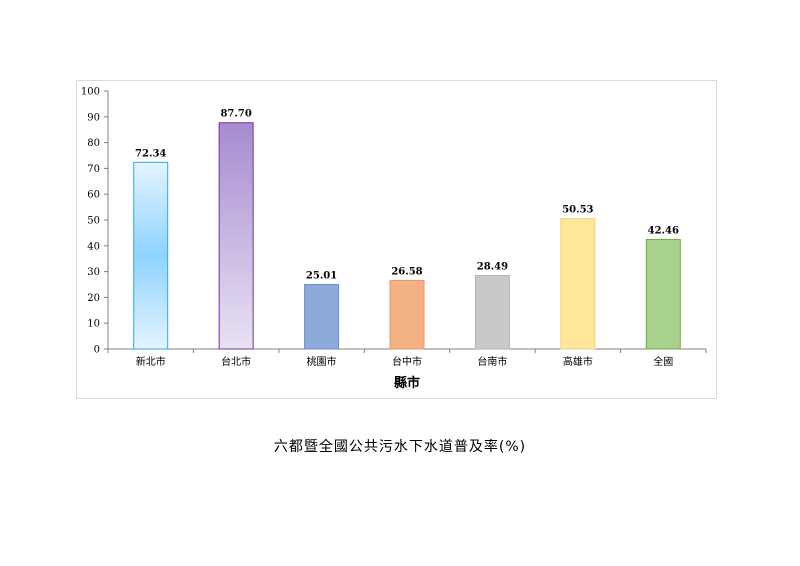 This screenshot has height=566, width=800. I want to click on x-axis-title: 縣市, so click(407, 383).